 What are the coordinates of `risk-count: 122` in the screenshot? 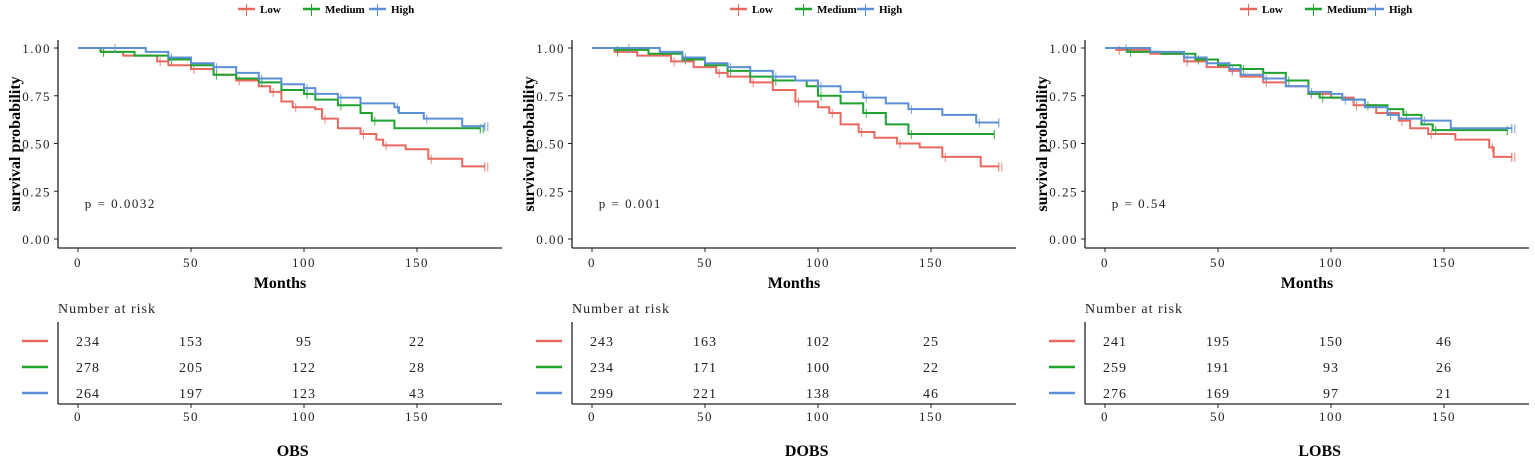 It's located at (304, 368).